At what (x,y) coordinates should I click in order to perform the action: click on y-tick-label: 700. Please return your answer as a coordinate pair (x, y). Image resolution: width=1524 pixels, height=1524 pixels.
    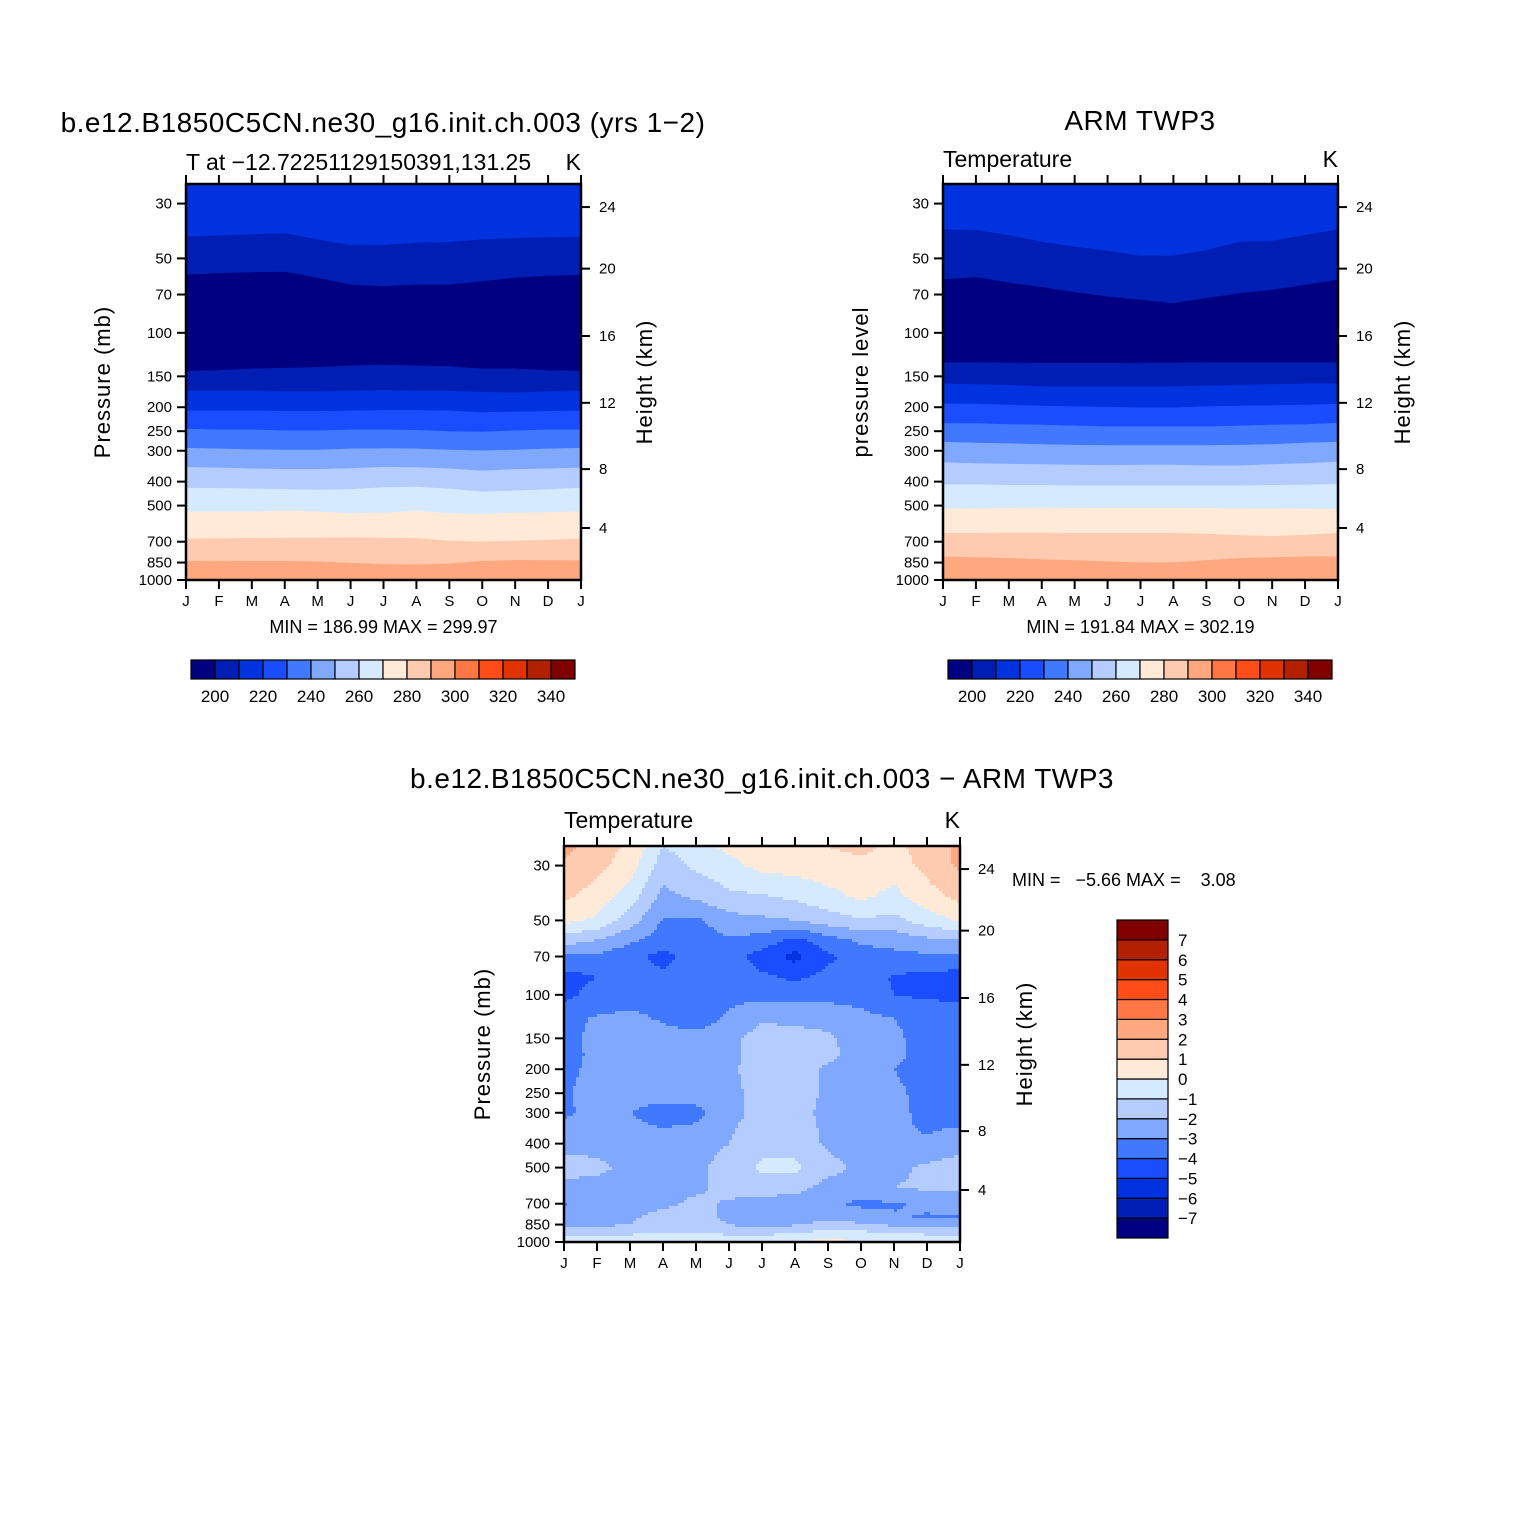
    Looking at the image, I should click on (159, 542).